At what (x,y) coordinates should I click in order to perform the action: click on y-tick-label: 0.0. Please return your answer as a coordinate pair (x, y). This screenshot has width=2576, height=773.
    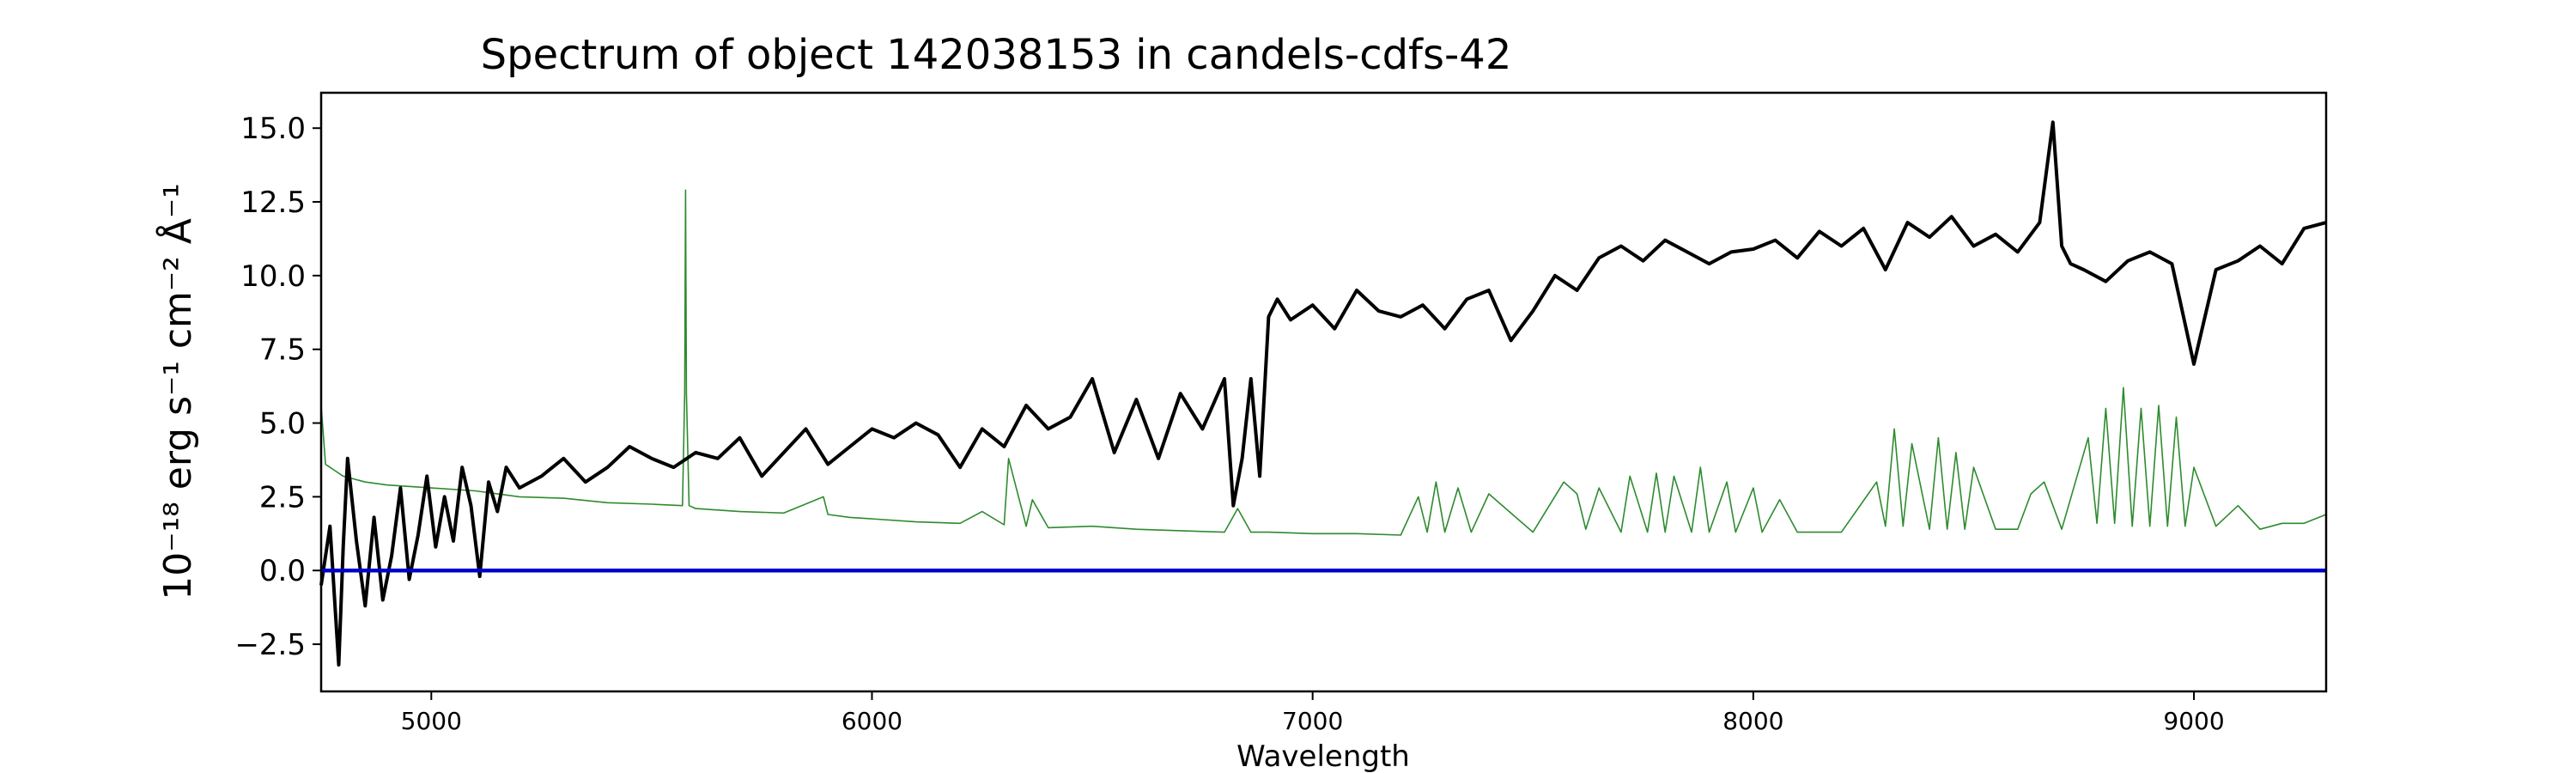
    Looking at the image, I should click on (282, 571).